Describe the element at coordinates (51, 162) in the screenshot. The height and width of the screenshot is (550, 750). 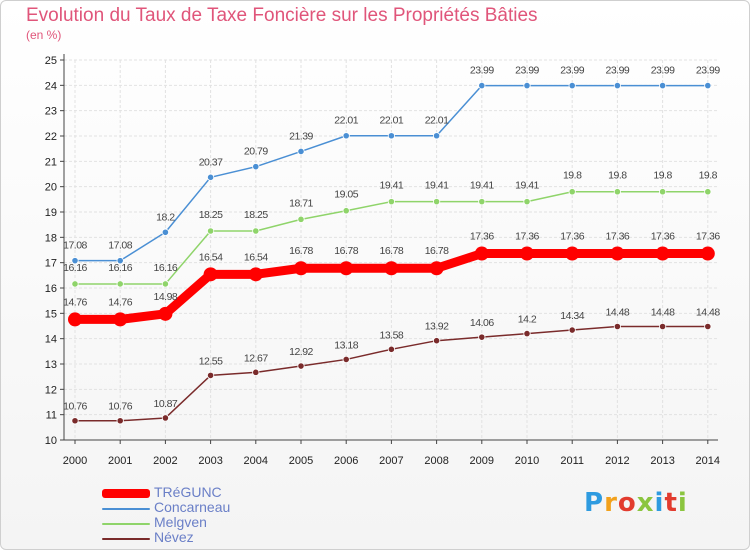
I see `y-tick-label: 21` at that location.